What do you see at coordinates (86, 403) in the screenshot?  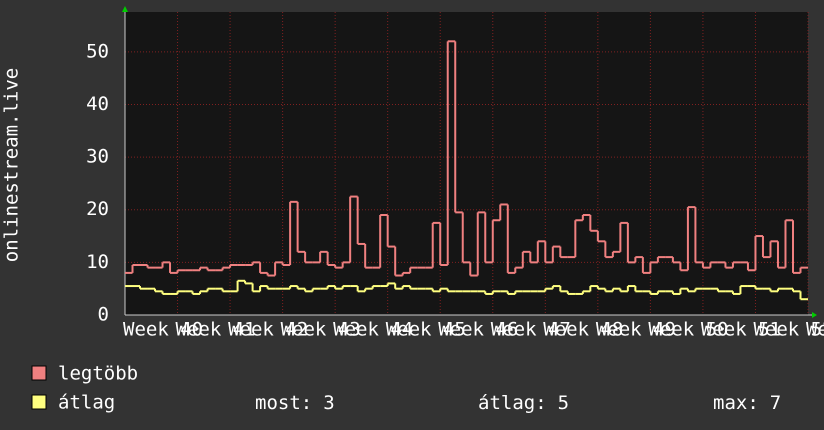 I see `legend-label: átlag` at bounding box center [86, 403].